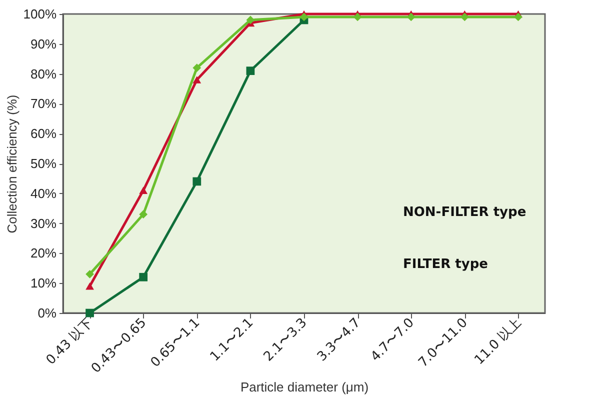  Describe the element at coordinates (43, 74) in the screenshot. I see `y-tick-label: 80%` at that location.